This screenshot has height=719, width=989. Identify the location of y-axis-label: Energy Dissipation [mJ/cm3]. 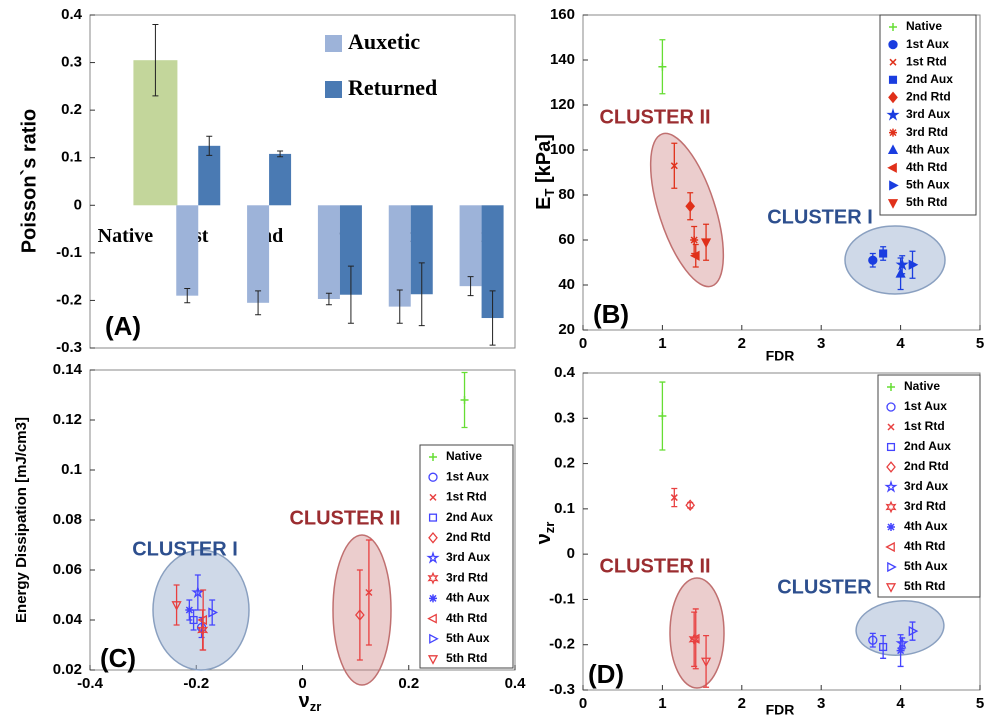
(21, 520).